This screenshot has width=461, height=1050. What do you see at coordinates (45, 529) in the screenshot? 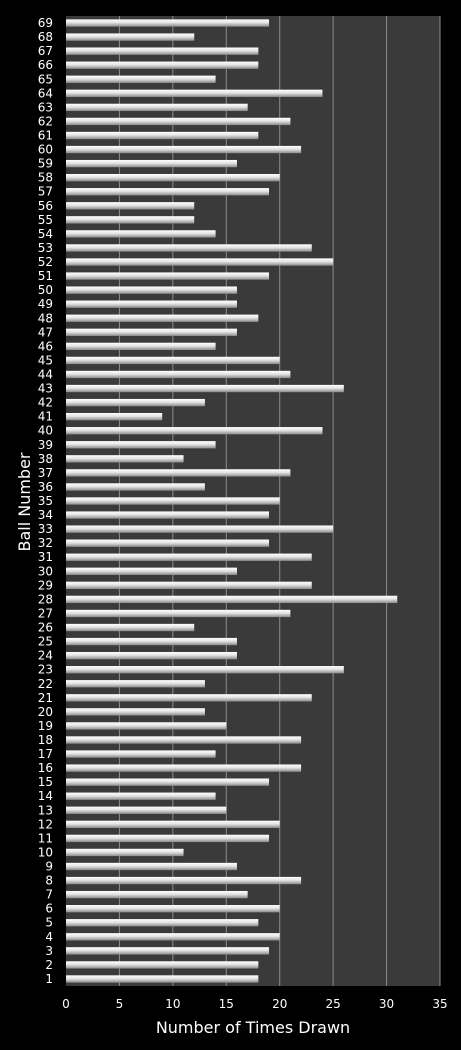
I see `y-tick-label: 33` at bounding box center [45, 529].